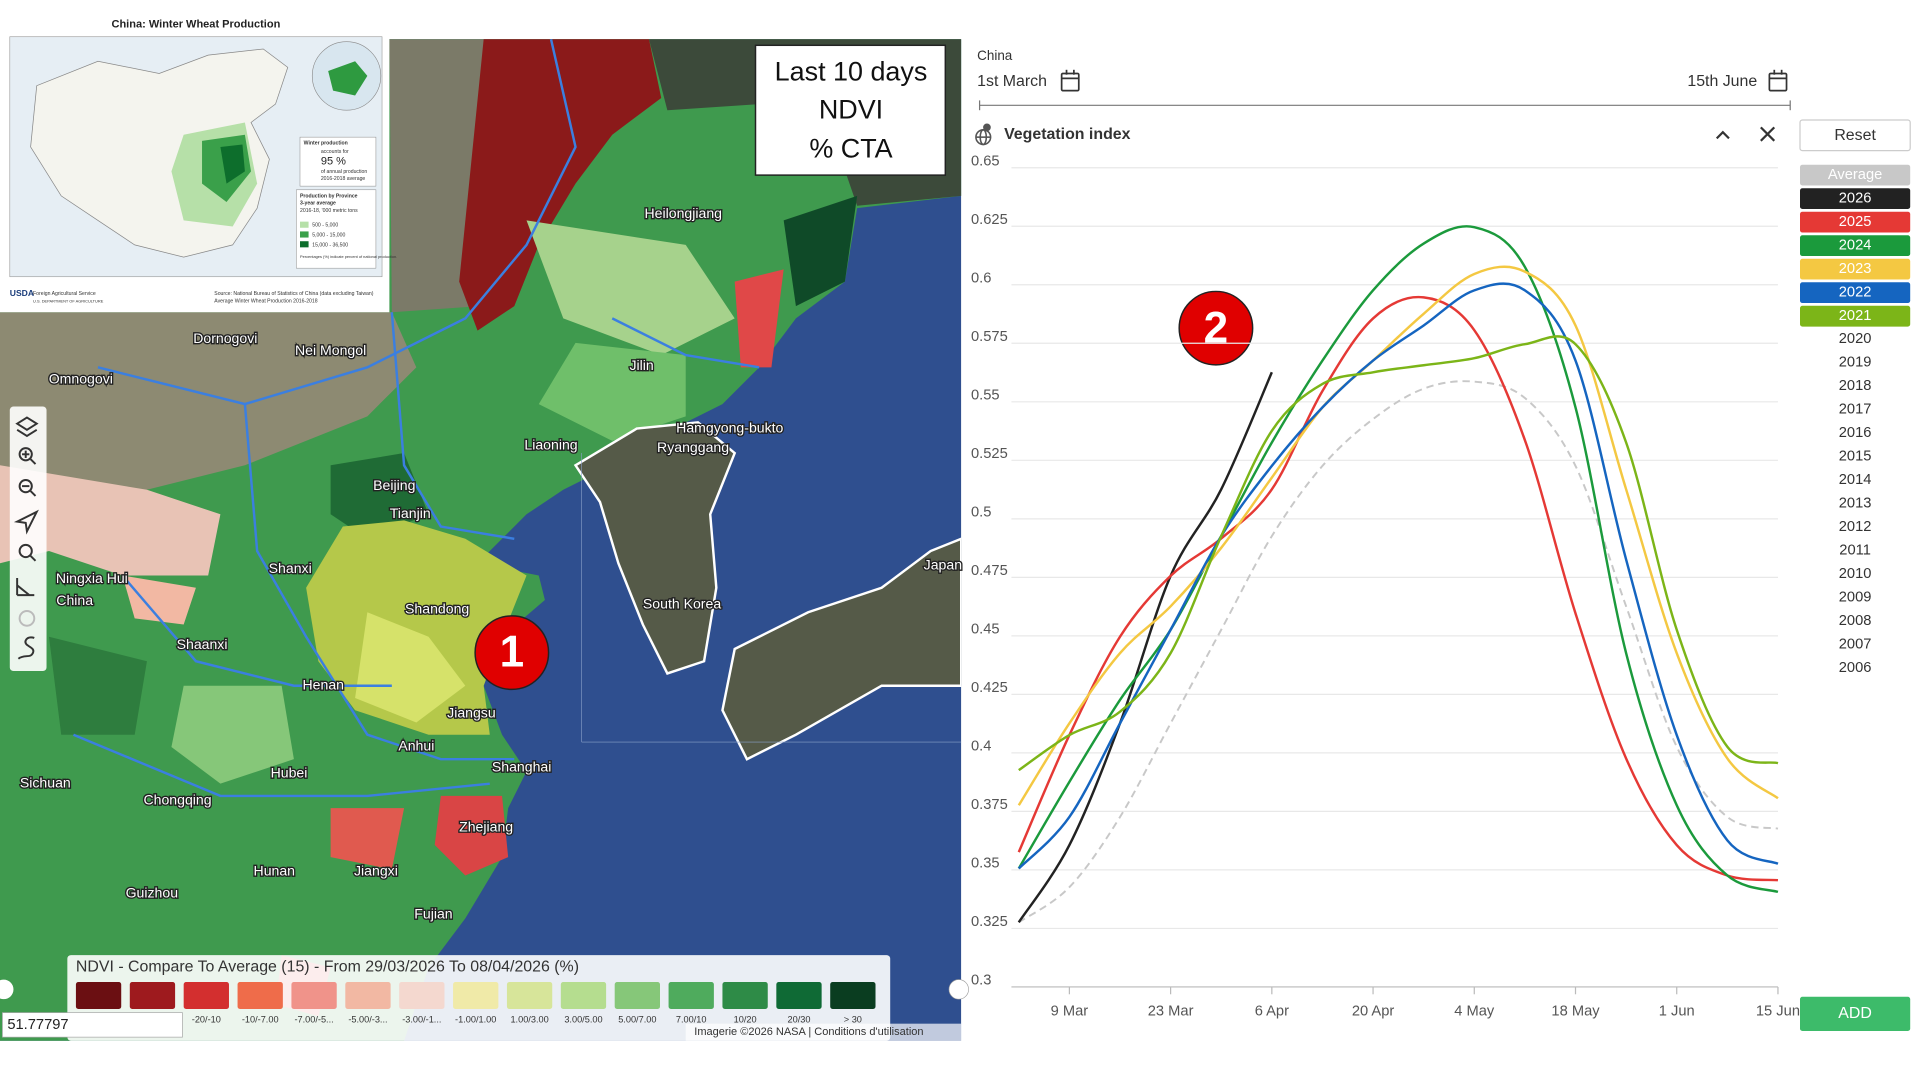  What do you see at coordinates (958, 989) in the screenshot?
I see `scroll-right` at bounding box center [958, 989].